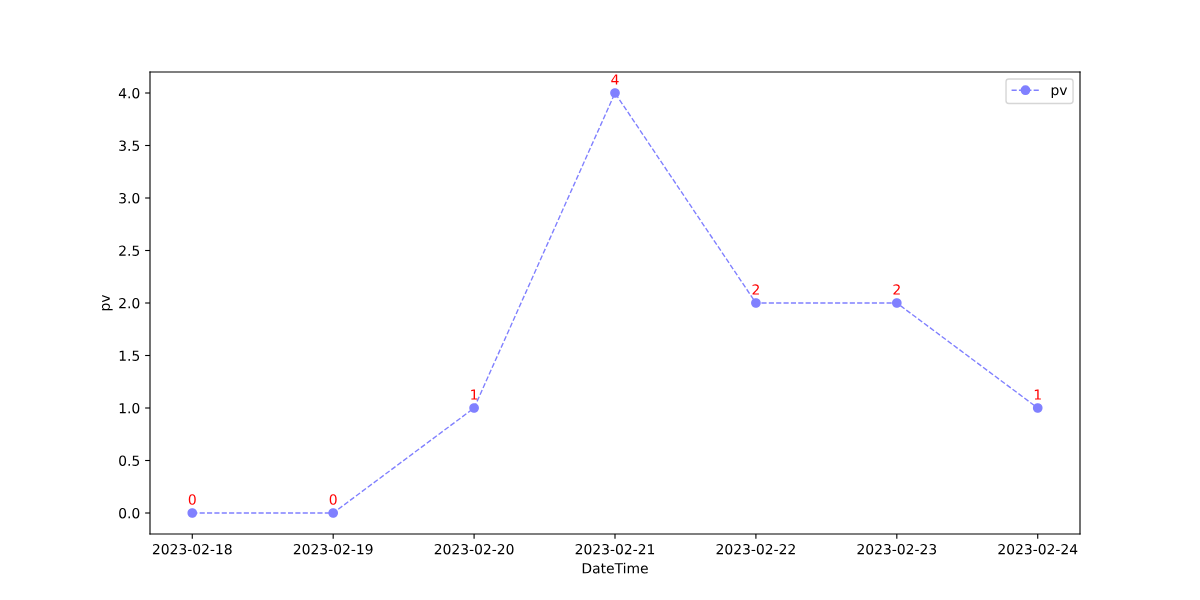  Describe the element at coordinates (129, 355) in the screenshot. I see `y-tick-label: 1.5` at that location.